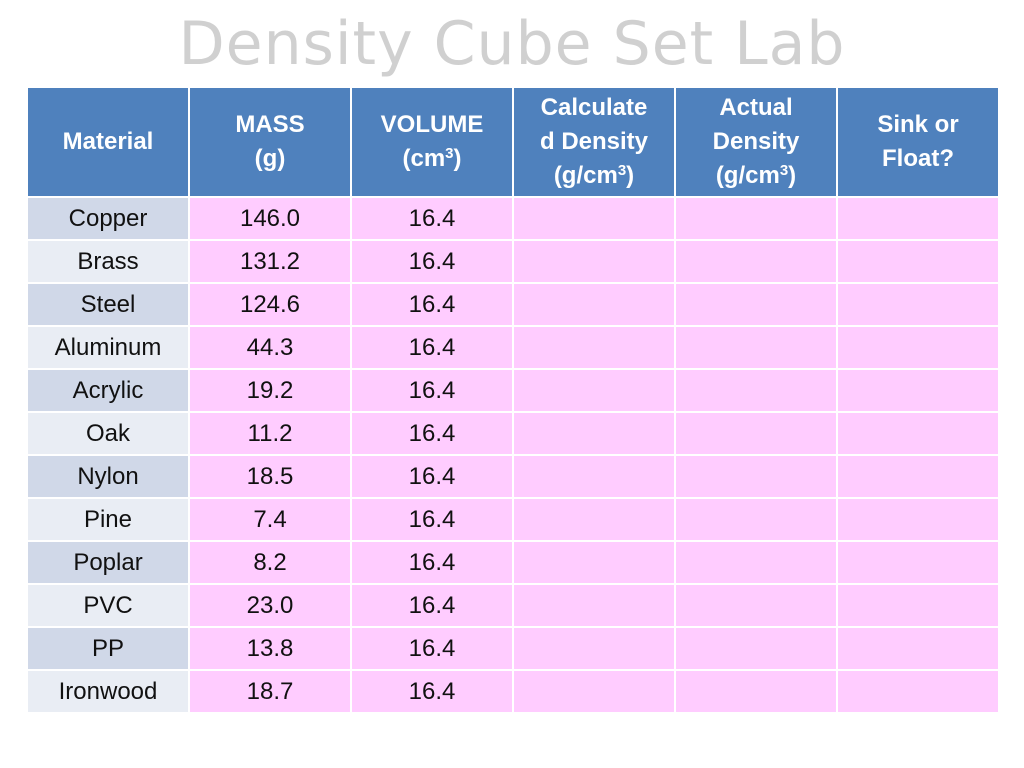 The width and height of the screenshot is (1024, 768). Describe the element at coordinates (108, 390) in the screenshot. I see `cell-material: Acrylic` at that location.